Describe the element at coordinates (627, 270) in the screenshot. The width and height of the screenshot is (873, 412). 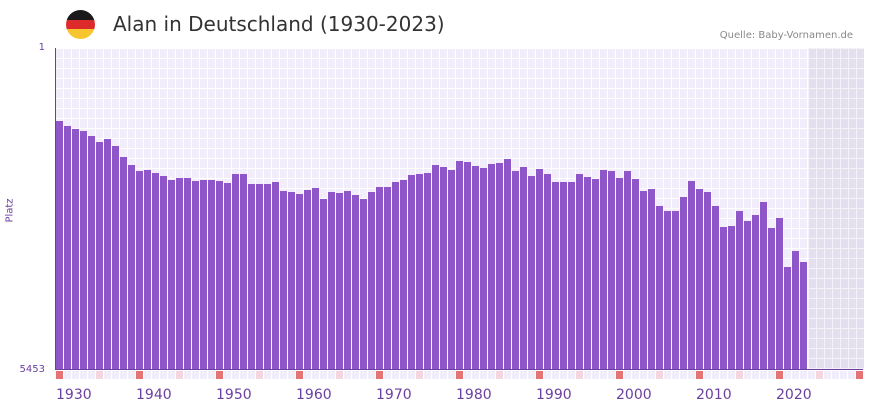
I see `bar-2001` at that location.